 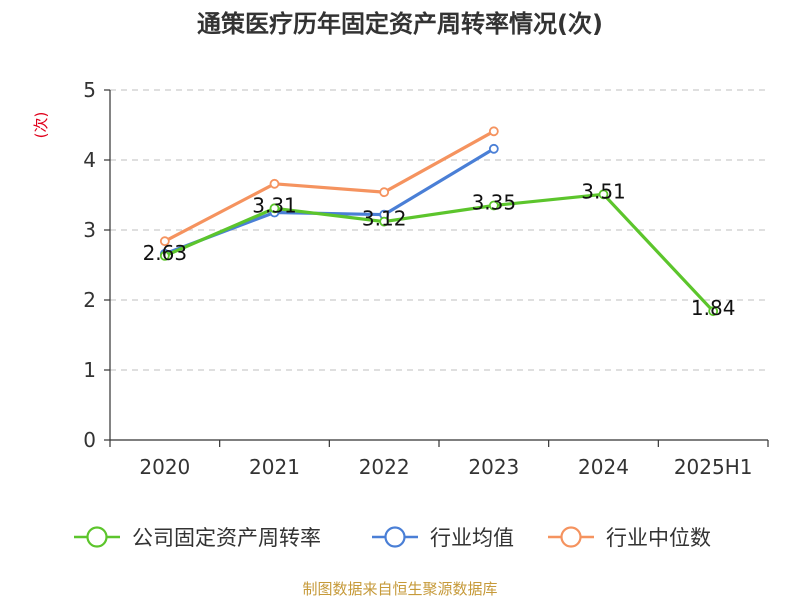 I want to click on source-note: 制图数据来自恒生聚源数据库, so click(x=400, y=589).